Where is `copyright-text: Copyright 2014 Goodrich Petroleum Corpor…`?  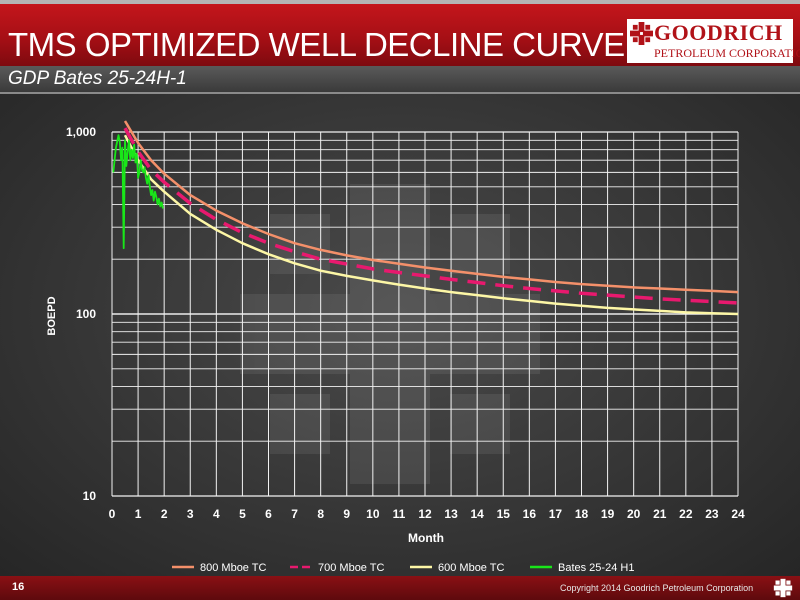 copyright-text: Copyright 2014 Goodrich Petroleum Corpor… is located at coordinates (657, 588).